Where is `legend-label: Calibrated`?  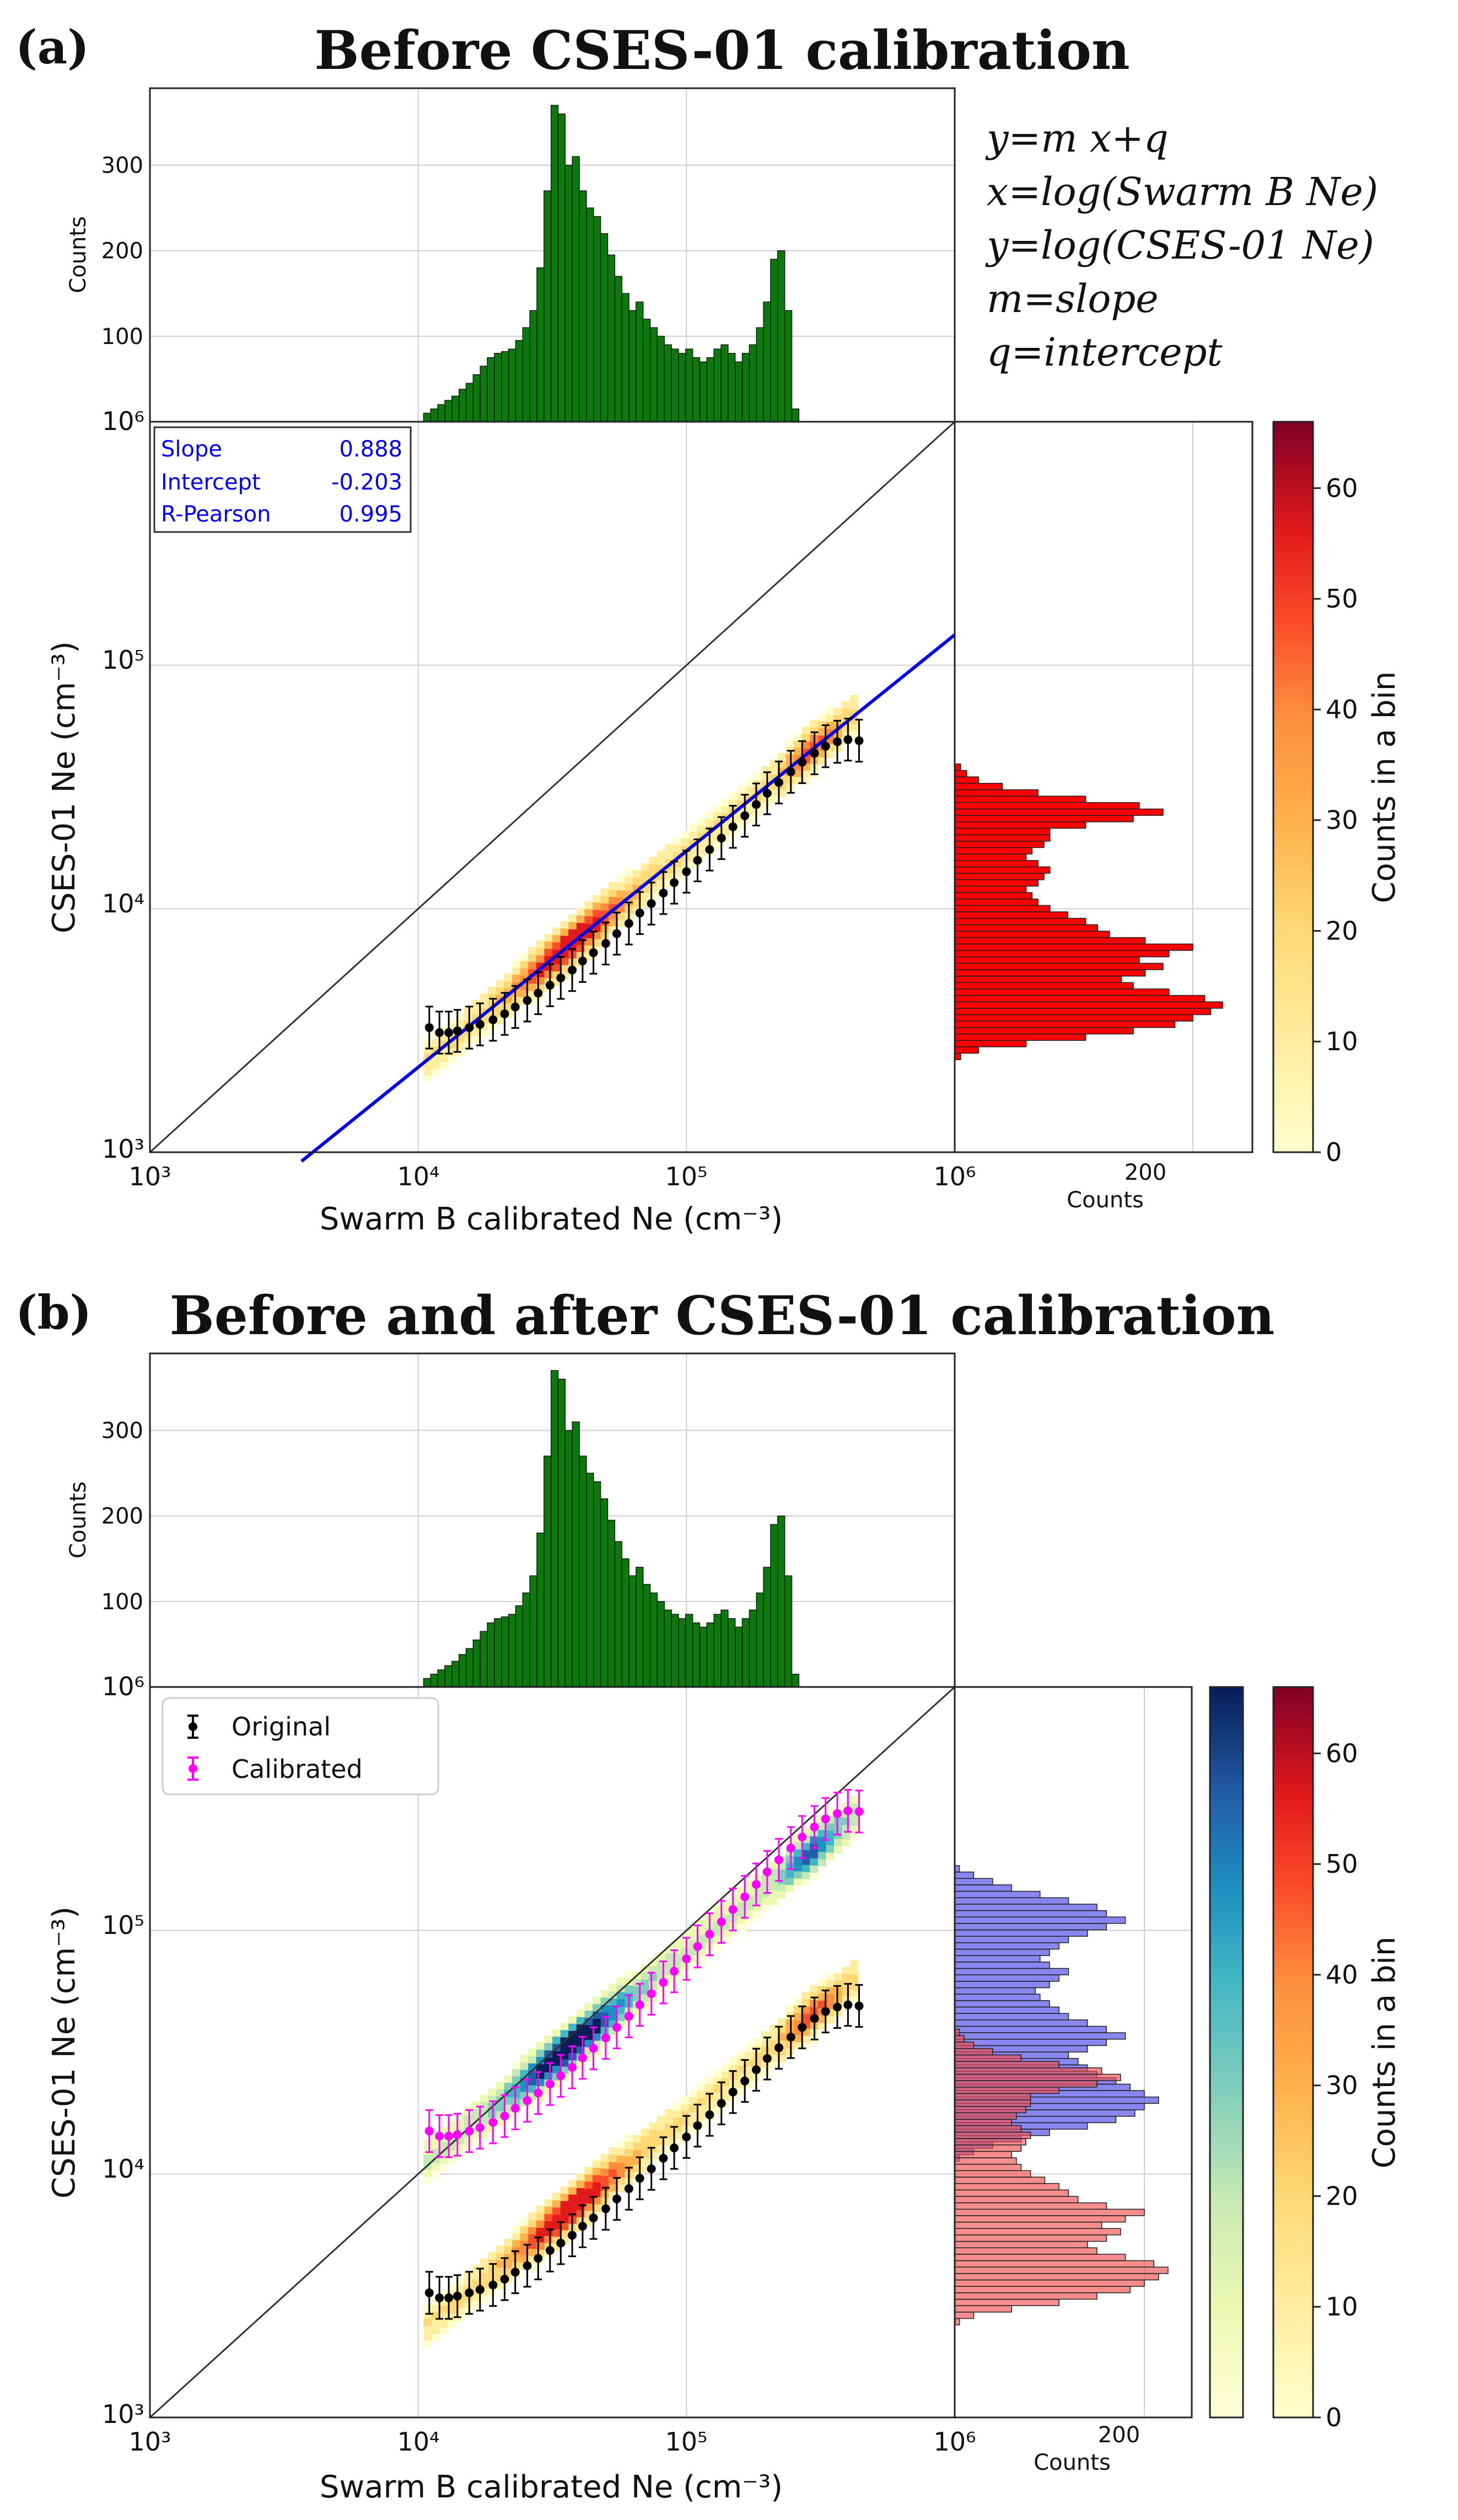 legend-label: Calibrated is located at coordinates (297, 1769).